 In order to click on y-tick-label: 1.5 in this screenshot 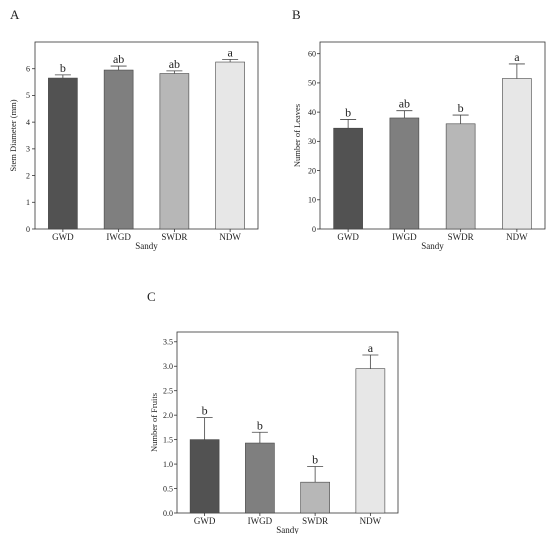, I will do `click(168, 439)`.